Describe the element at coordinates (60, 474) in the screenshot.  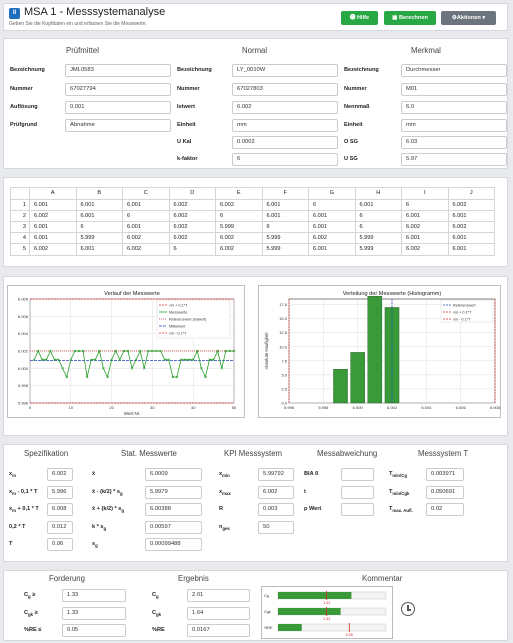
I see `spec-value: 6.002` at that location.